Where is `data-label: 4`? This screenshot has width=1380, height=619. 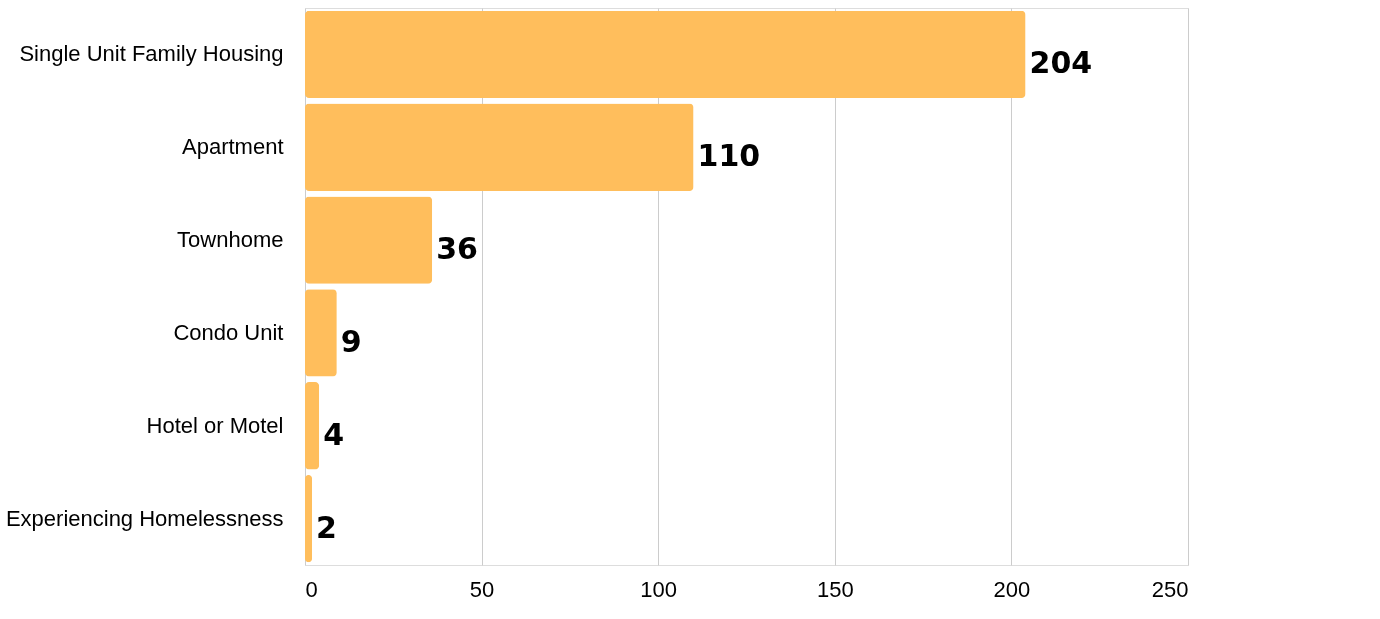
data-label: 4 is located at coordinates (333, 434).